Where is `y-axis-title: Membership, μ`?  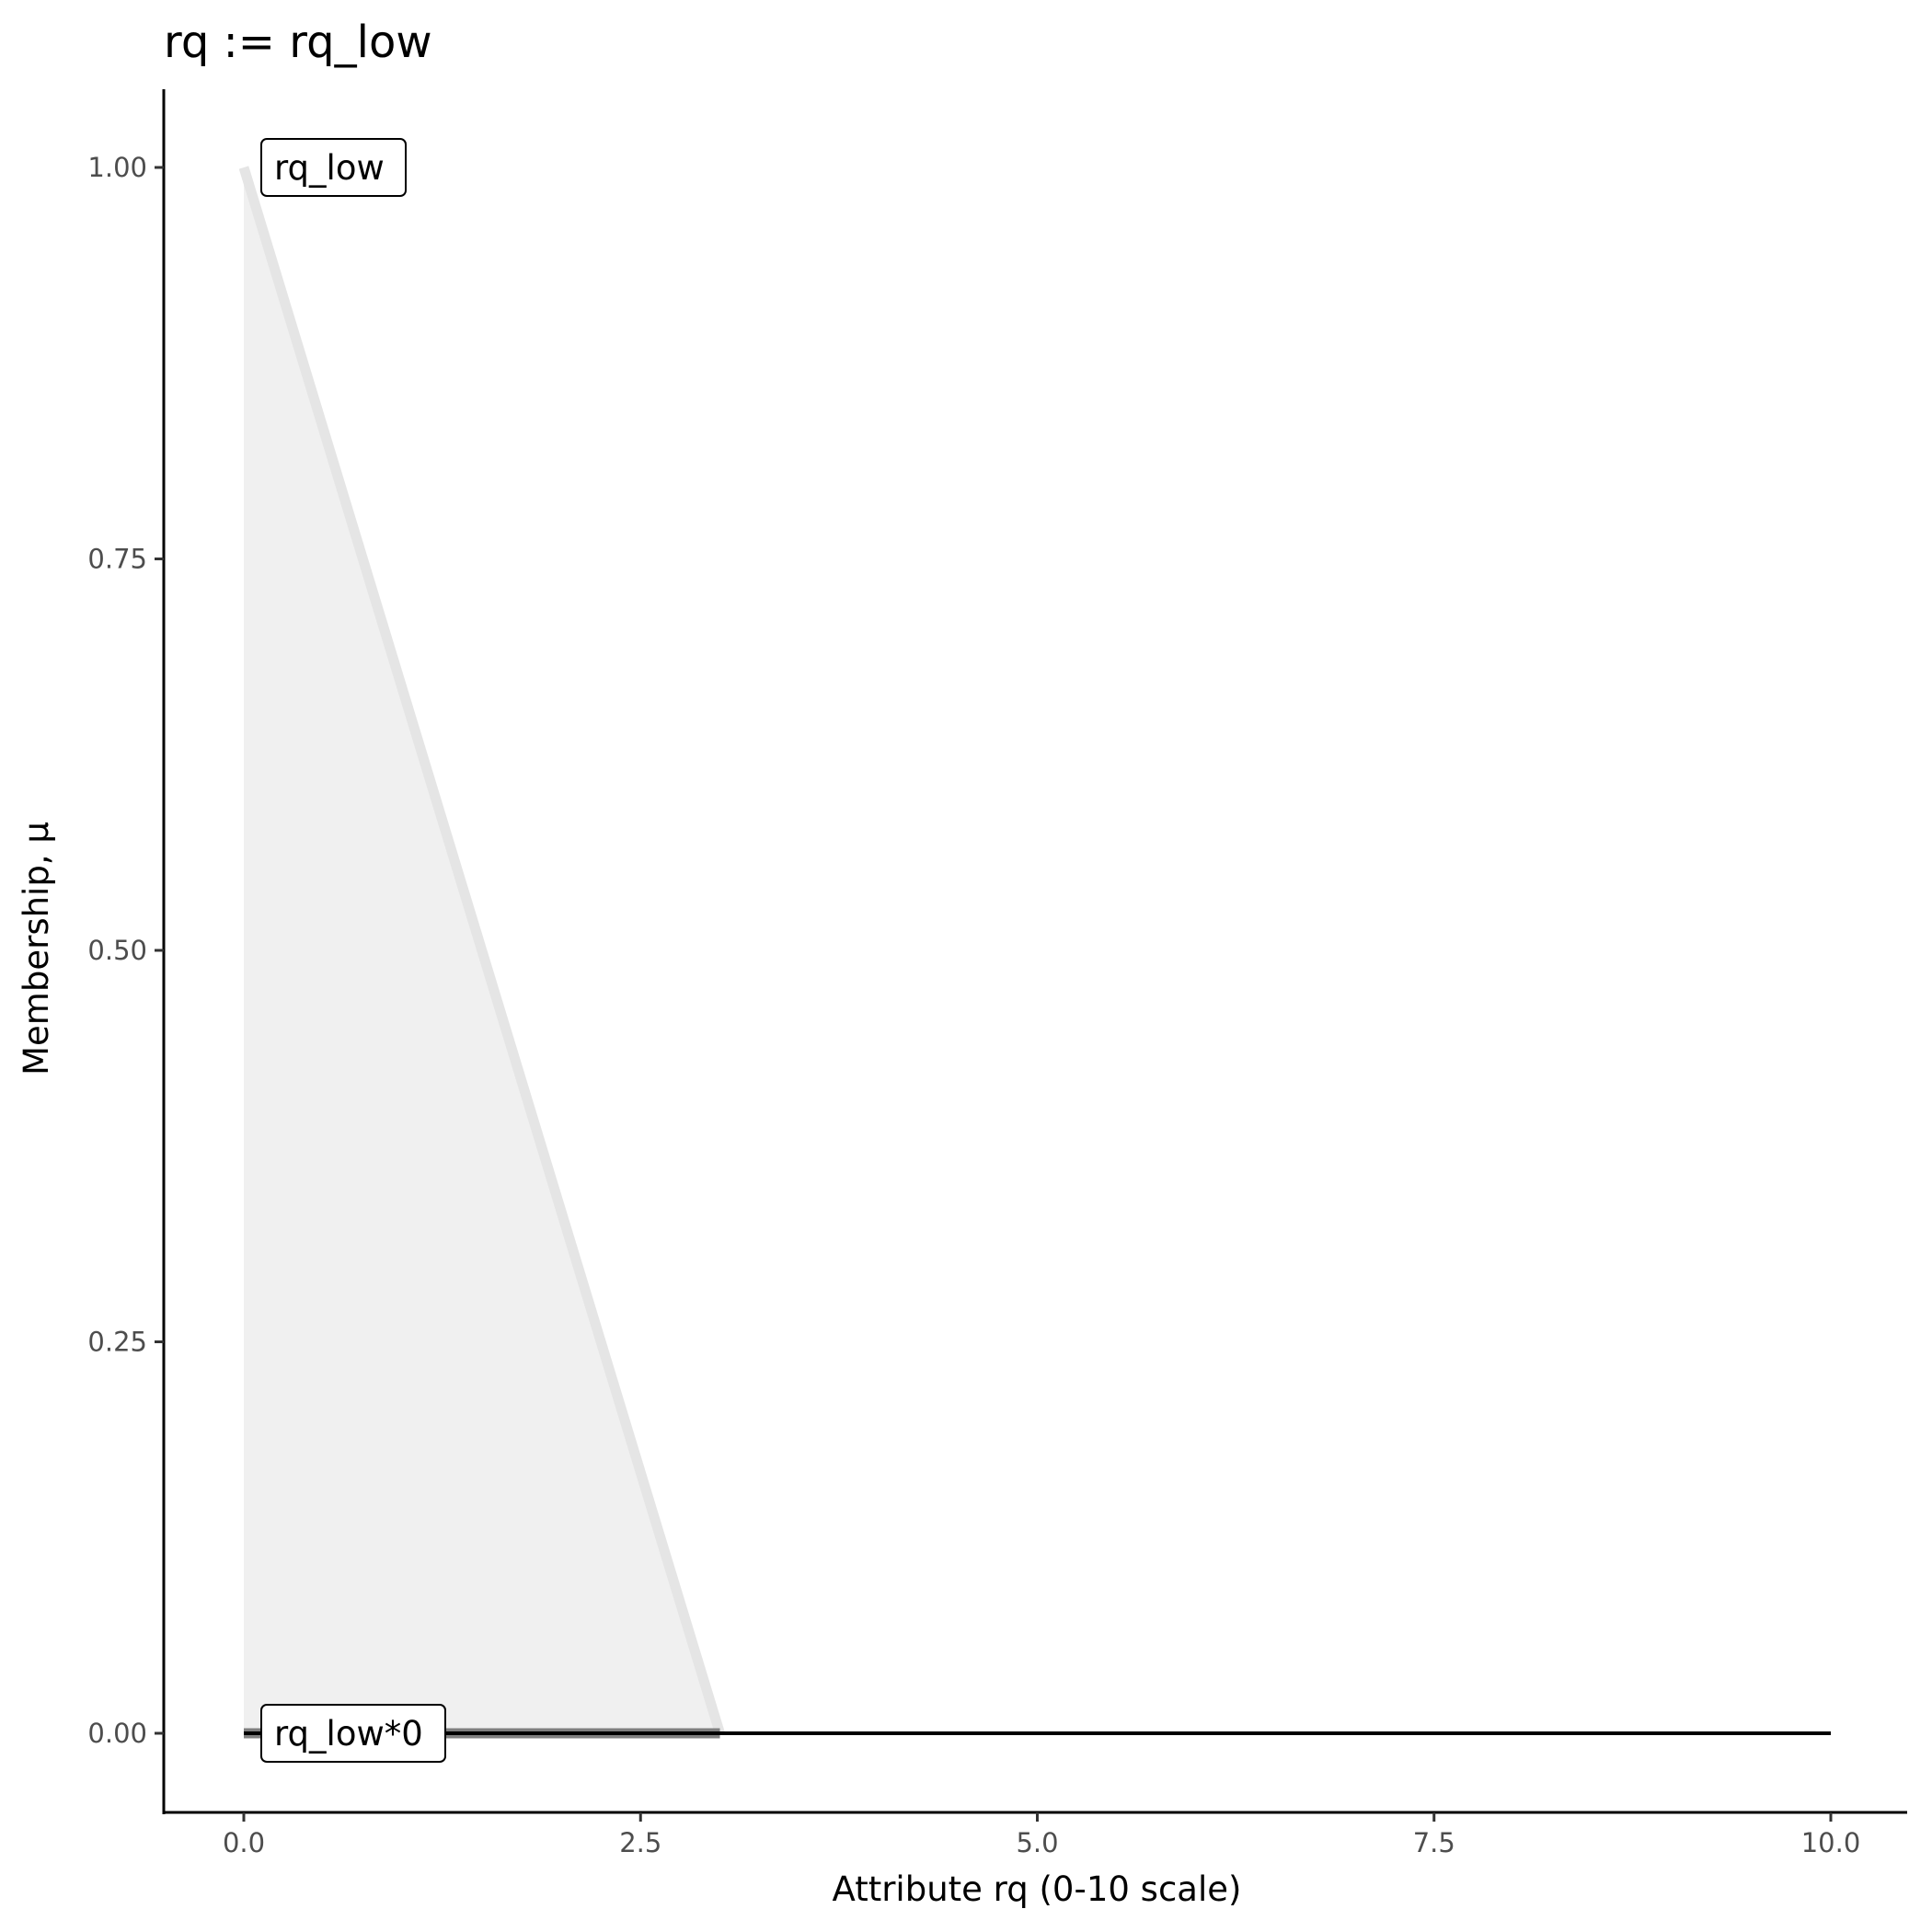
y-axis-title: Membership, μ is located at coordinates (36, 949).